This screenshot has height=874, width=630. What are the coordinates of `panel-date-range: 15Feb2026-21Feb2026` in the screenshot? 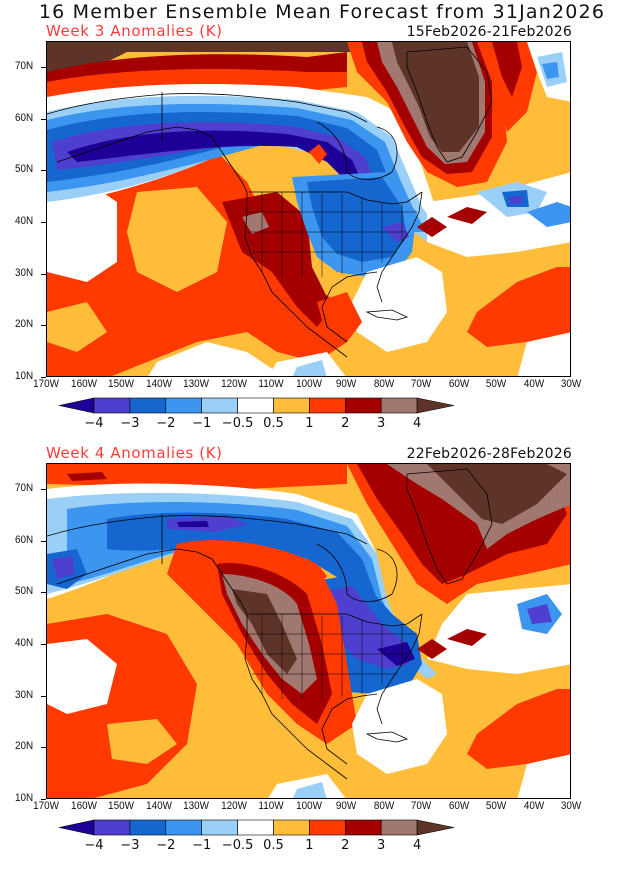 It's located at (489, 32).